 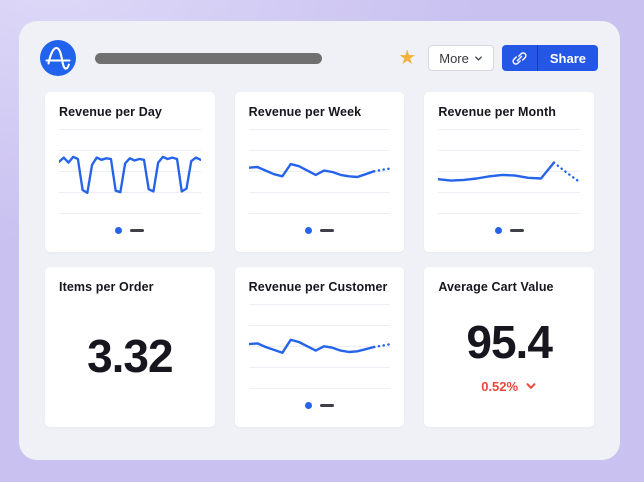 What do you see at coordinates (567, 58) in the screenshot?
I see `share-button-label: Share` at bounding box center [567, 58].